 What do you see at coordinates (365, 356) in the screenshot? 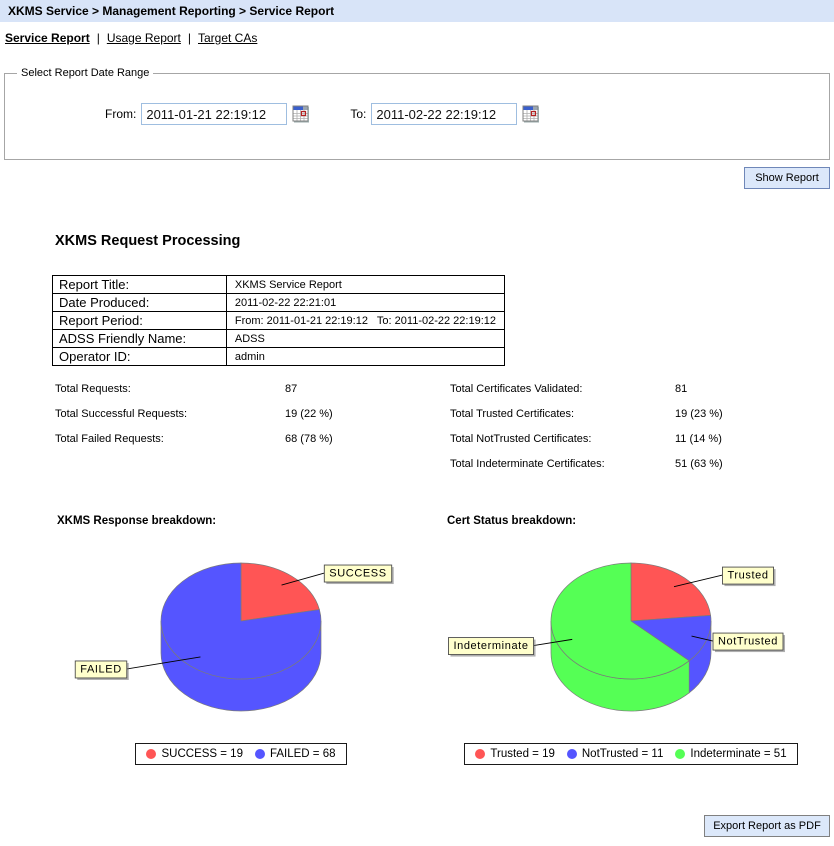
I see `operator-id-value: admin` at bounding box center [365, 356].